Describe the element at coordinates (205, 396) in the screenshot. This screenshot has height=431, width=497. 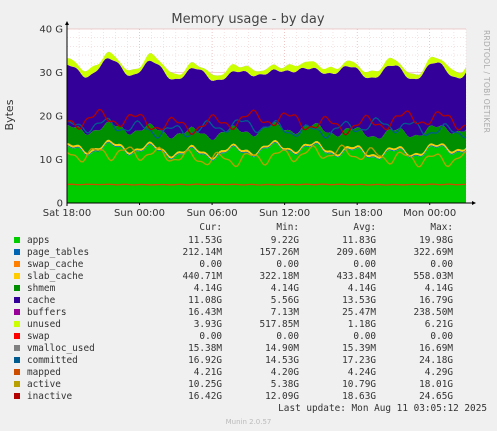
I see `legend-cur: 16.42G` at that location.